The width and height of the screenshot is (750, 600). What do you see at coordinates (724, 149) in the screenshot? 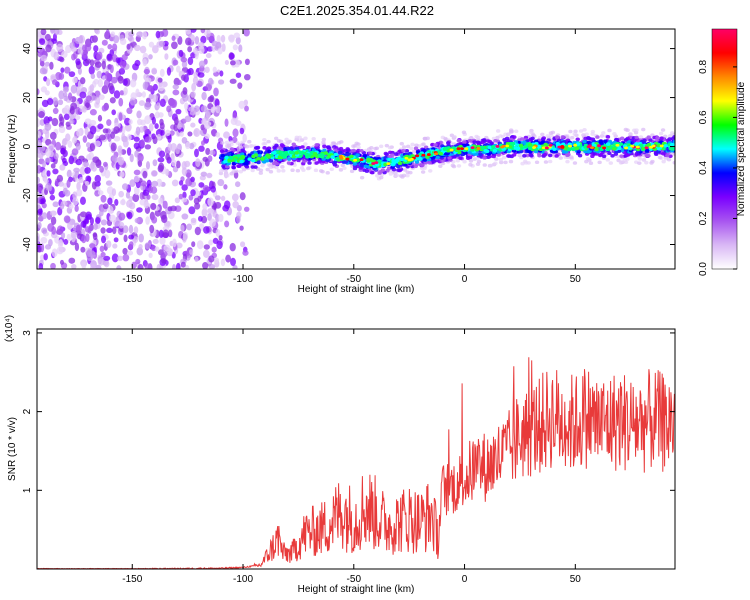
I see `colorbar-gradient` at bounding box center [724, 149].